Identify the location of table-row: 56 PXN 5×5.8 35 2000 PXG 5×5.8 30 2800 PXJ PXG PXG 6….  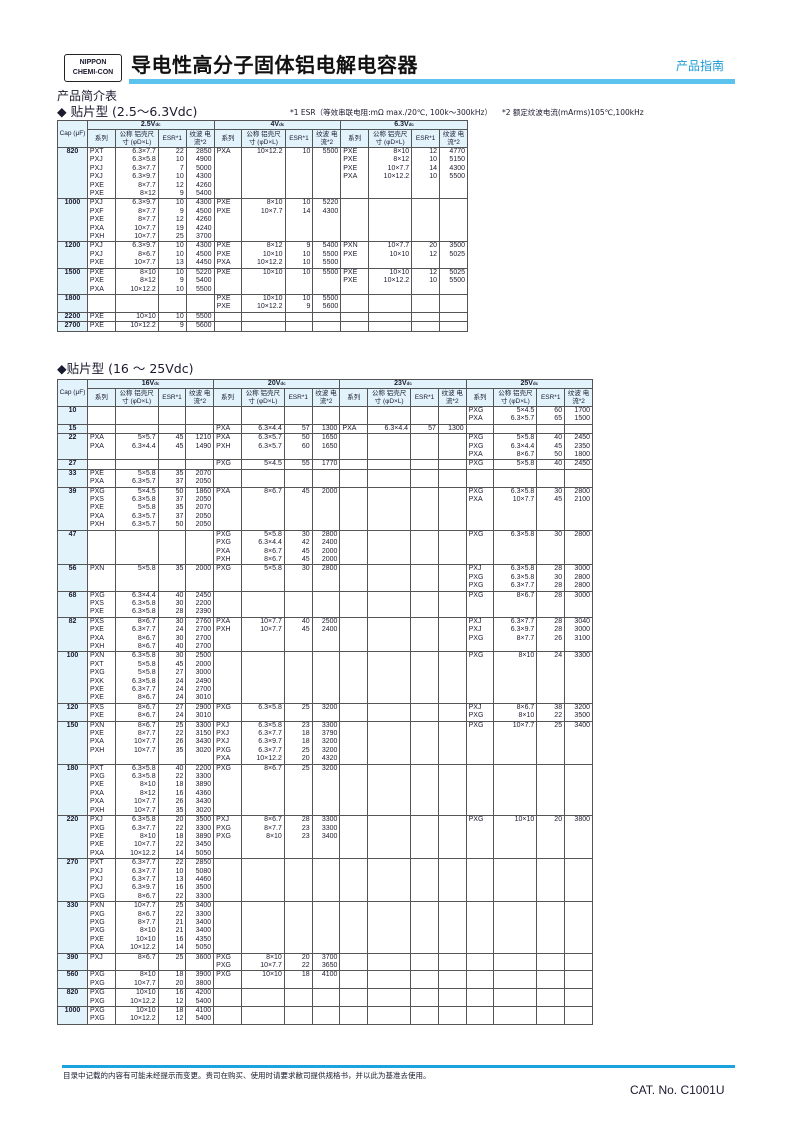
(325, 578).